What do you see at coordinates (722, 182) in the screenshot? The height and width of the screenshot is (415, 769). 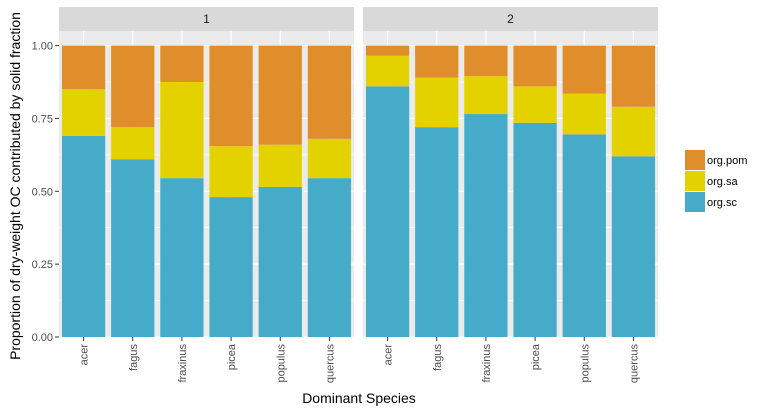 I see `legend-label: org.sa` at bounding box center [722, 182].